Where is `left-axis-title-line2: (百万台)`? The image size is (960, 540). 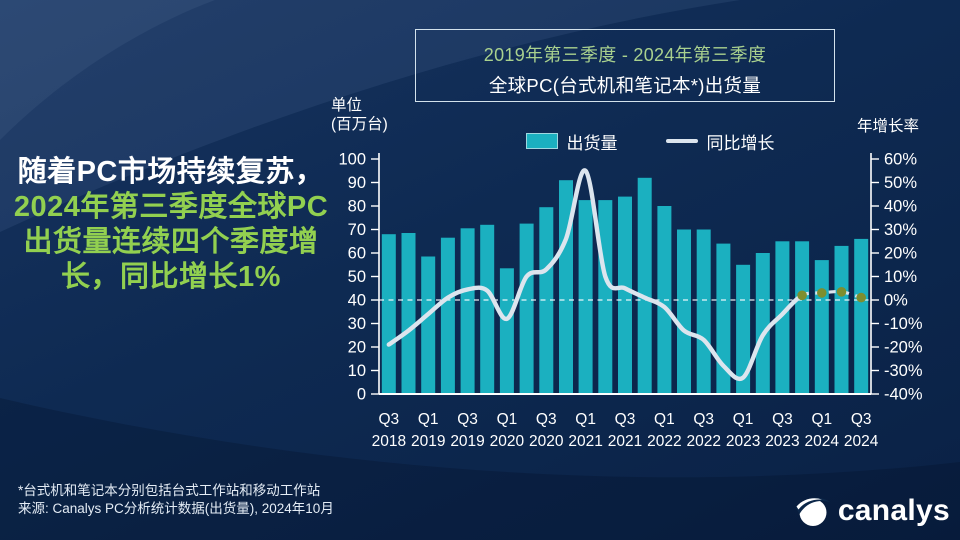 left-axis-title-line2: (百万台) is located at coordinates (359, 124).